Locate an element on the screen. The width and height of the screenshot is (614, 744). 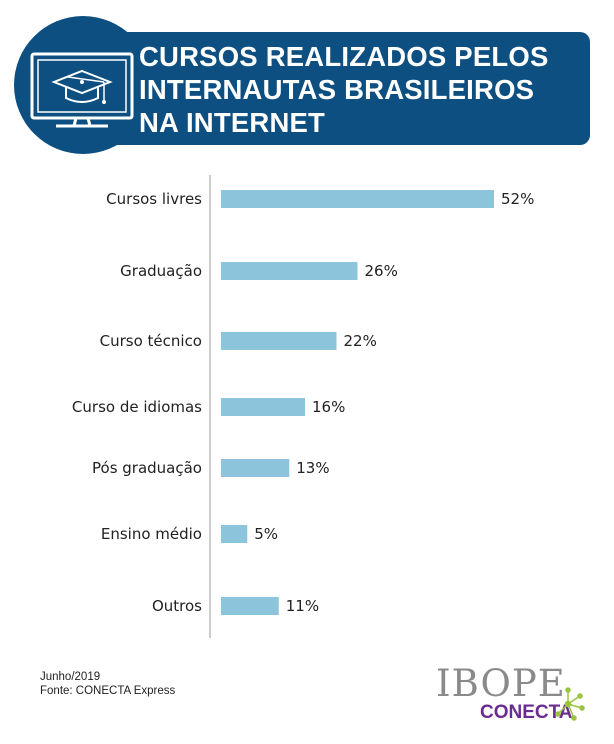
footer-date: Junho/2019 is located at coordinates (70, 677).